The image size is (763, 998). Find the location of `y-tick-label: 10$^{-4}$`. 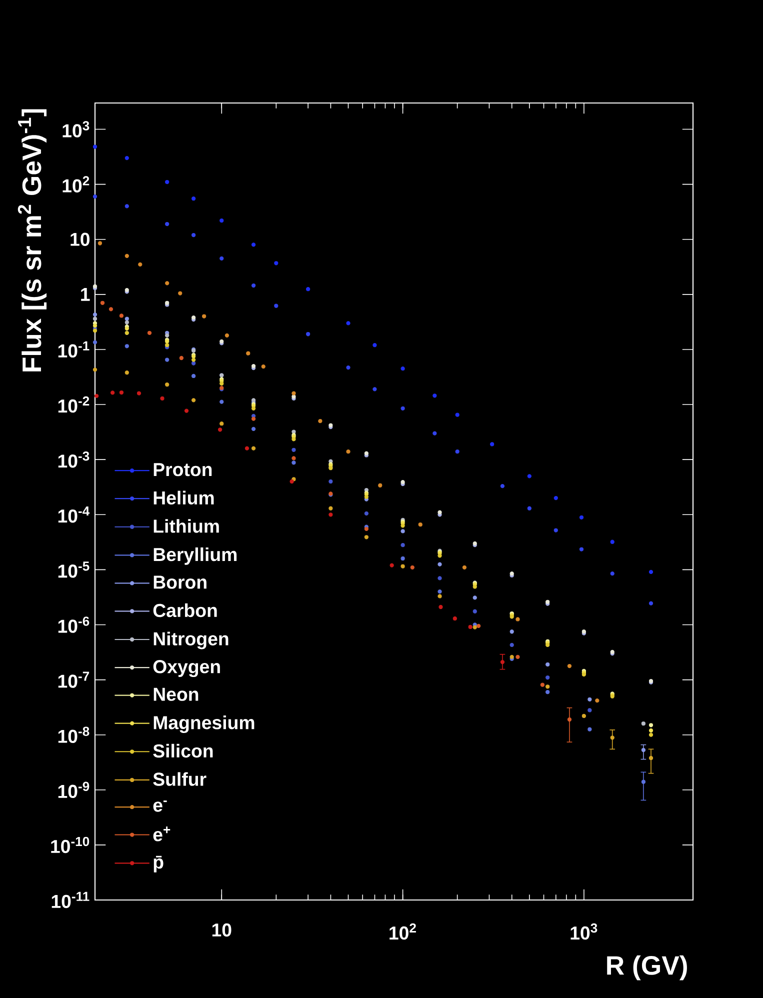

y-tick-label: 10$^{-4}$ is located at coordinates (74, 514).